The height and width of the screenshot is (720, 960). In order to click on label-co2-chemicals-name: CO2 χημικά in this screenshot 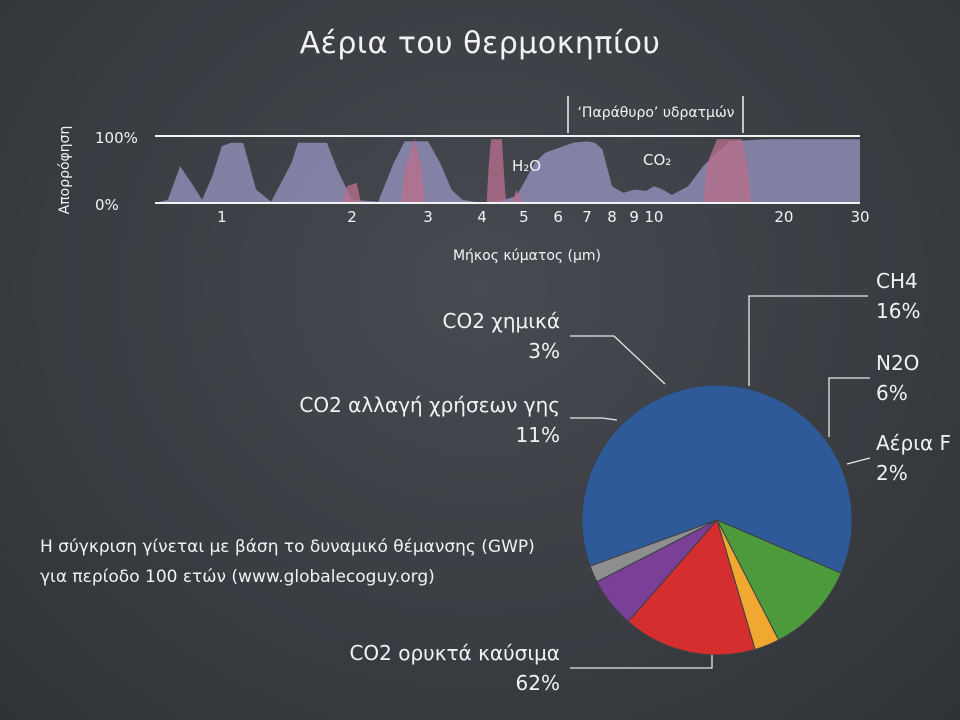, I will do `click(501, 321)`.